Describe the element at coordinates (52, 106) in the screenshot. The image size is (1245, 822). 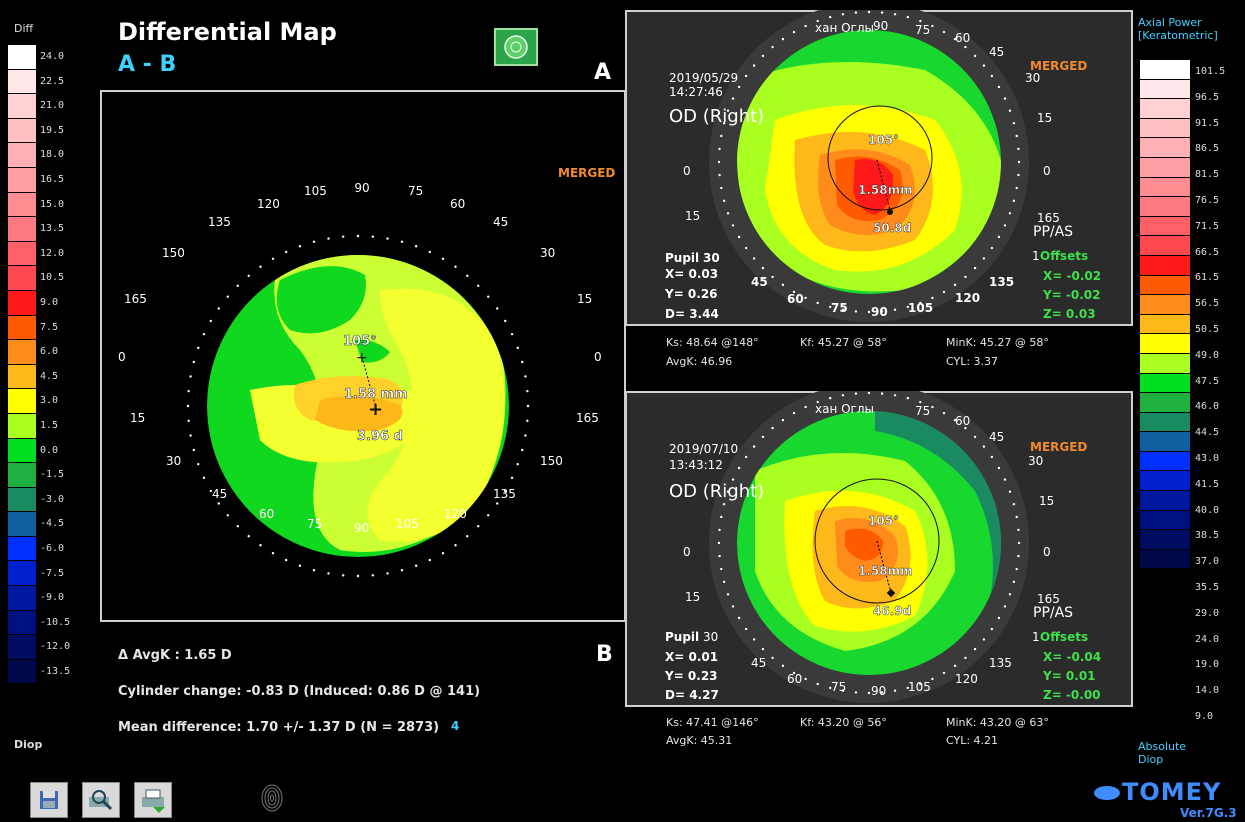
I see `diff-scale-value: 21.0` at that location.